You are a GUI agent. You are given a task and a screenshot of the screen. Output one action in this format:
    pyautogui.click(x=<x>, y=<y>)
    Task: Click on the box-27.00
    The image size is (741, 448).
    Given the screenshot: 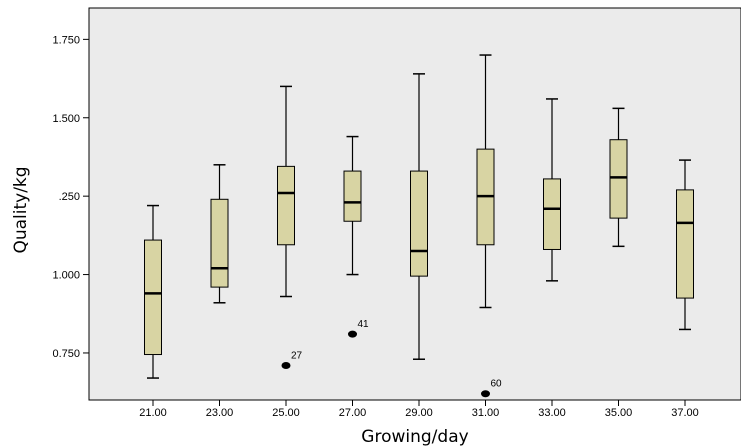 What is the action you would take?
    pyautogui.click(x=352, y=196)
    